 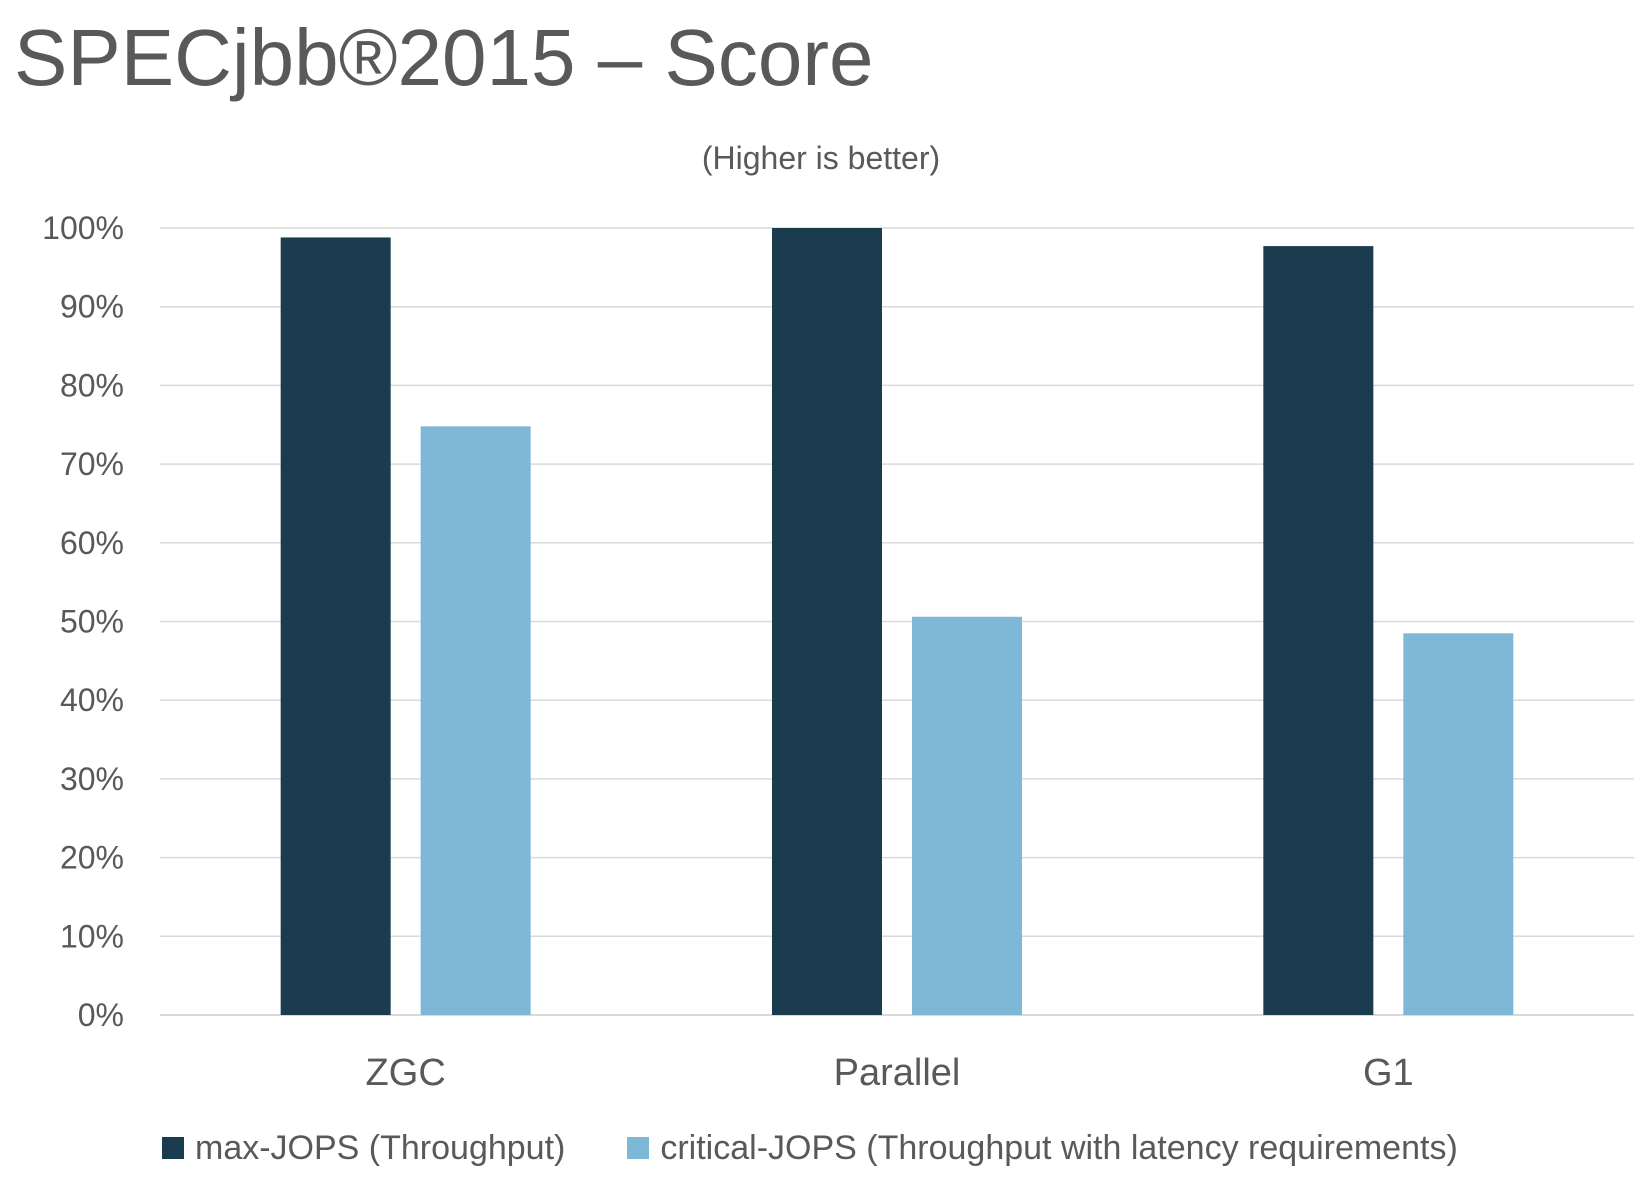 I want to click on bar-zgc-critical-jops, so click(x=475, y=721).